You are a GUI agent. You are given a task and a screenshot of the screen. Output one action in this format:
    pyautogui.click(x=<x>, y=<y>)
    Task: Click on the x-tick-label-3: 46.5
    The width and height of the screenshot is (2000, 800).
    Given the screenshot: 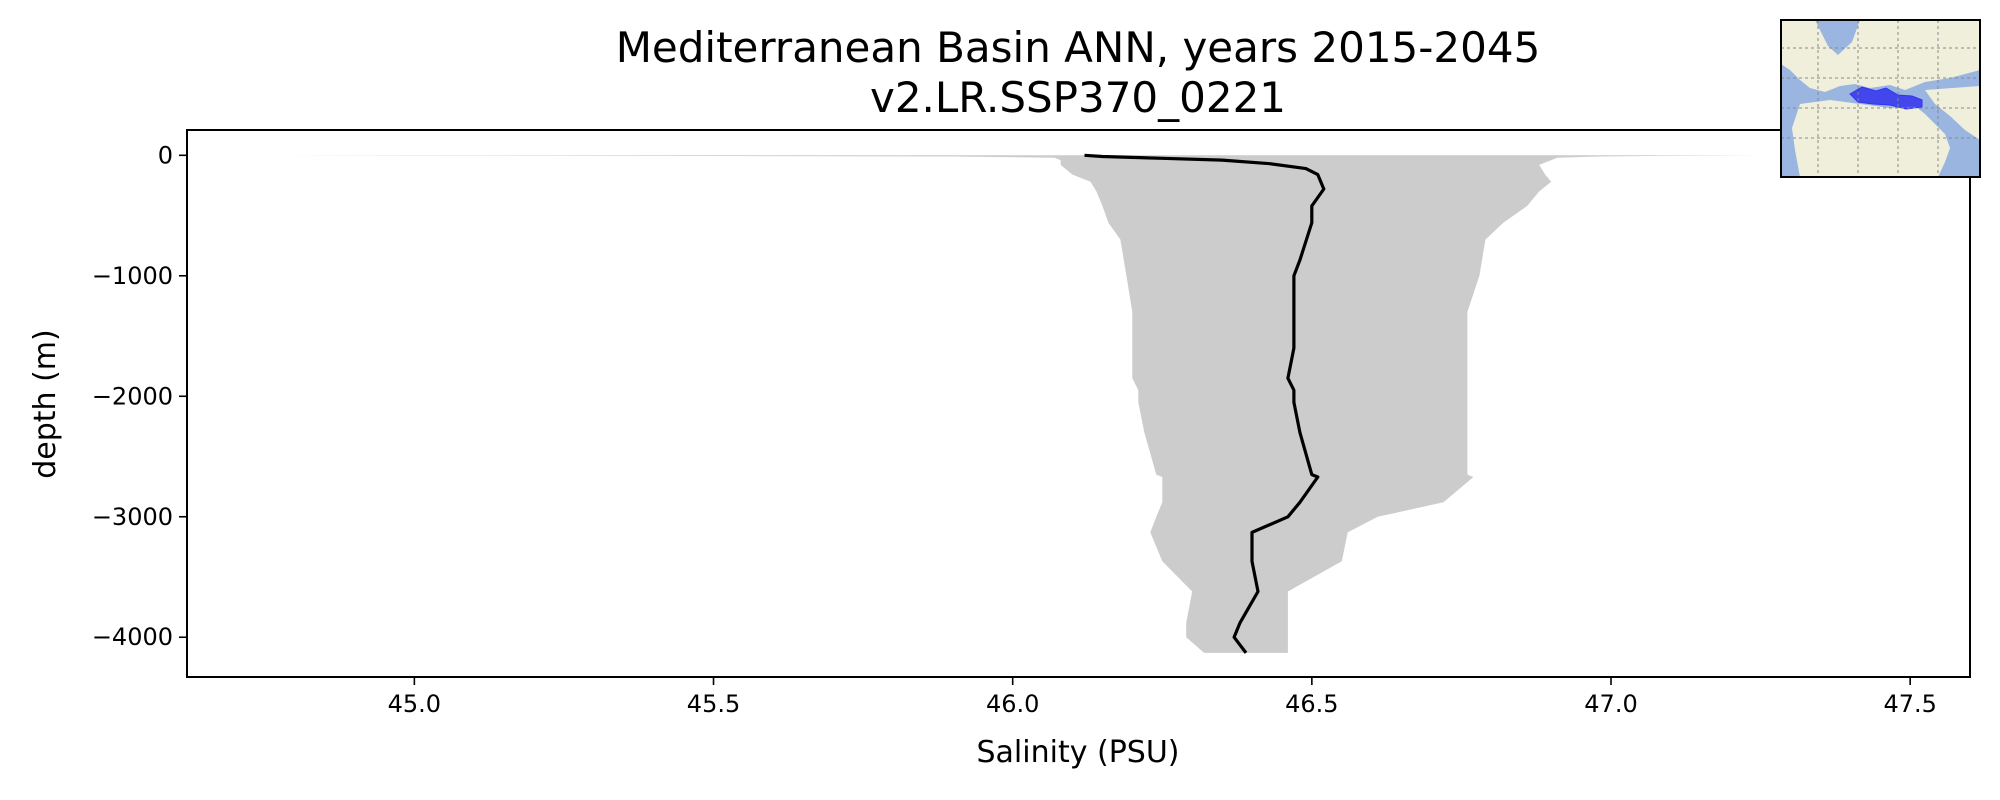 What is the action you would take?
    pyautogui.click(x=1311, y=704)
    